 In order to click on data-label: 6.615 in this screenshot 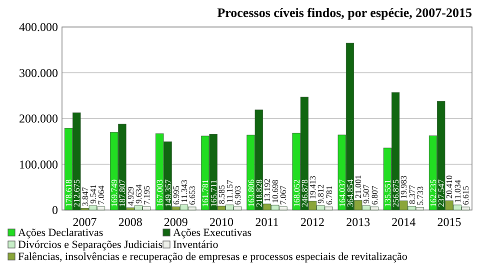, I will do `click(465, 195)`.